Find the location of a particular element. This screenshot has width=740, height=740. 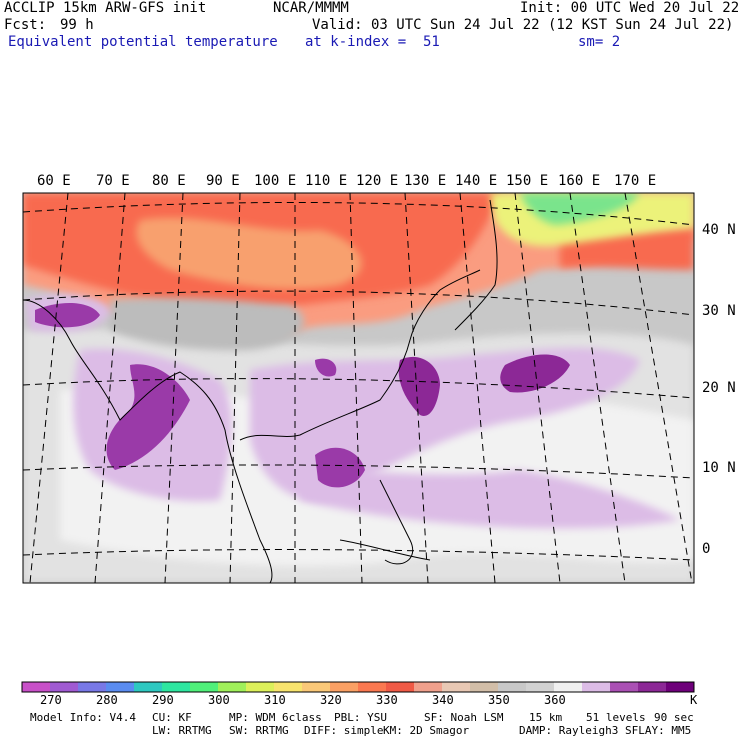

lon-label: 70 E is located at coordinates (113, 181).